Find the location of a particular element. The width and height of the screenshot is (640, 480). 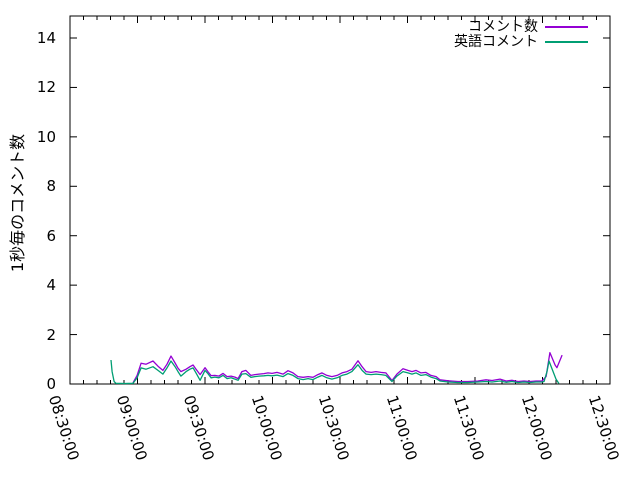

y-tick-label: 0 is located at coordinates (51, 384).